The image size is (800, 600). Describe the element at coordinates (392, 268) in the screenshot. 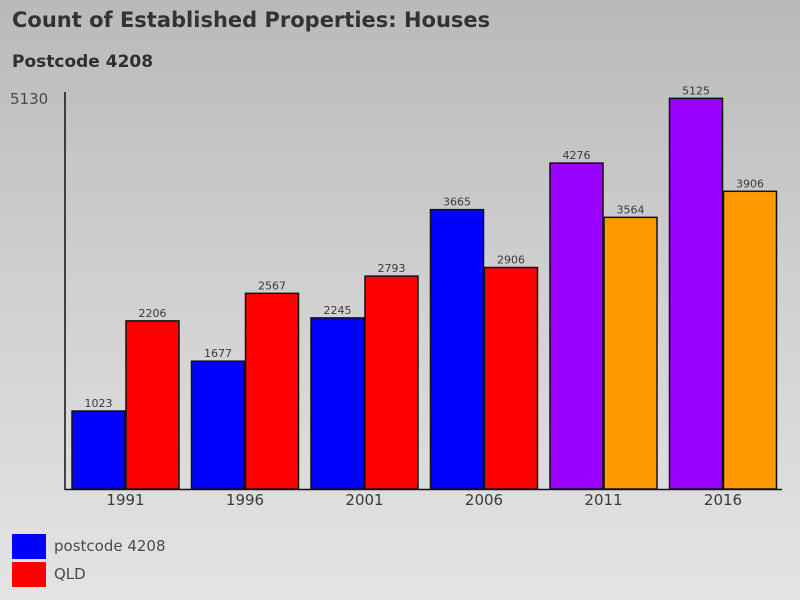

I see `bar-value-label: 2793` at that location.